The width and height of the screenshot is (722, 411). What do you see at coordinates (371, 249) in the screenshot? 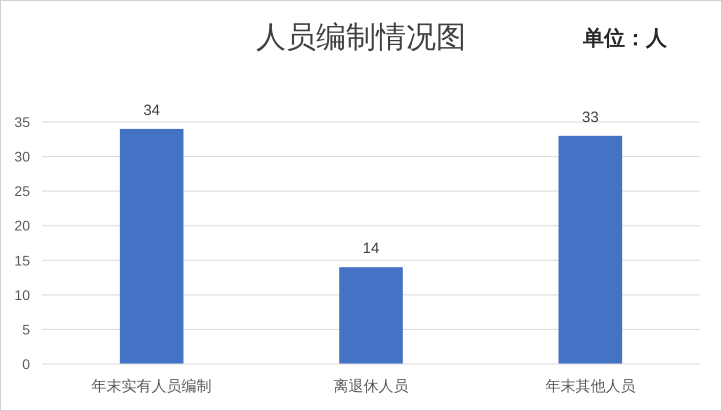
I see `data-label: 14` at bounding box center [371, 249].